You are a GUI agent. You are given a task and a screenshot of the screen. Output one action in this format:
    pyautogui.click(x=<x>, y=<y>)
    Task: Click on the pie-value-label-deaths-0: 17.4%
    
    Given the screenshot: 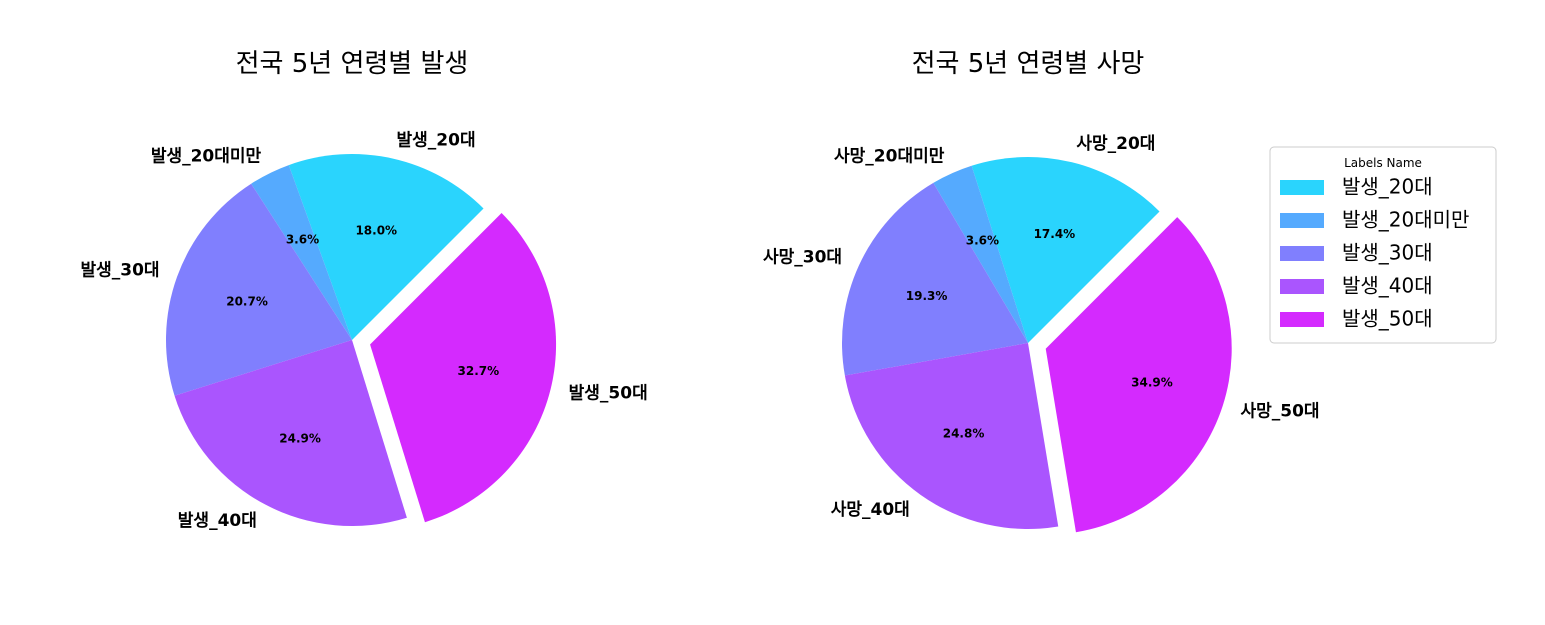 What is the action you would take?
    pyautogui.click(x=1055, y=234)
    